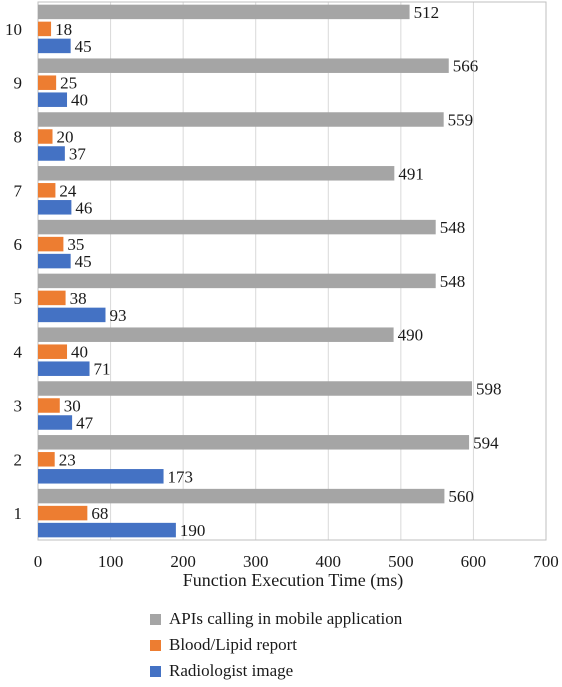 This screenshot has height=687, width=562. I want to click on data-label: 35, so click(75, 244).